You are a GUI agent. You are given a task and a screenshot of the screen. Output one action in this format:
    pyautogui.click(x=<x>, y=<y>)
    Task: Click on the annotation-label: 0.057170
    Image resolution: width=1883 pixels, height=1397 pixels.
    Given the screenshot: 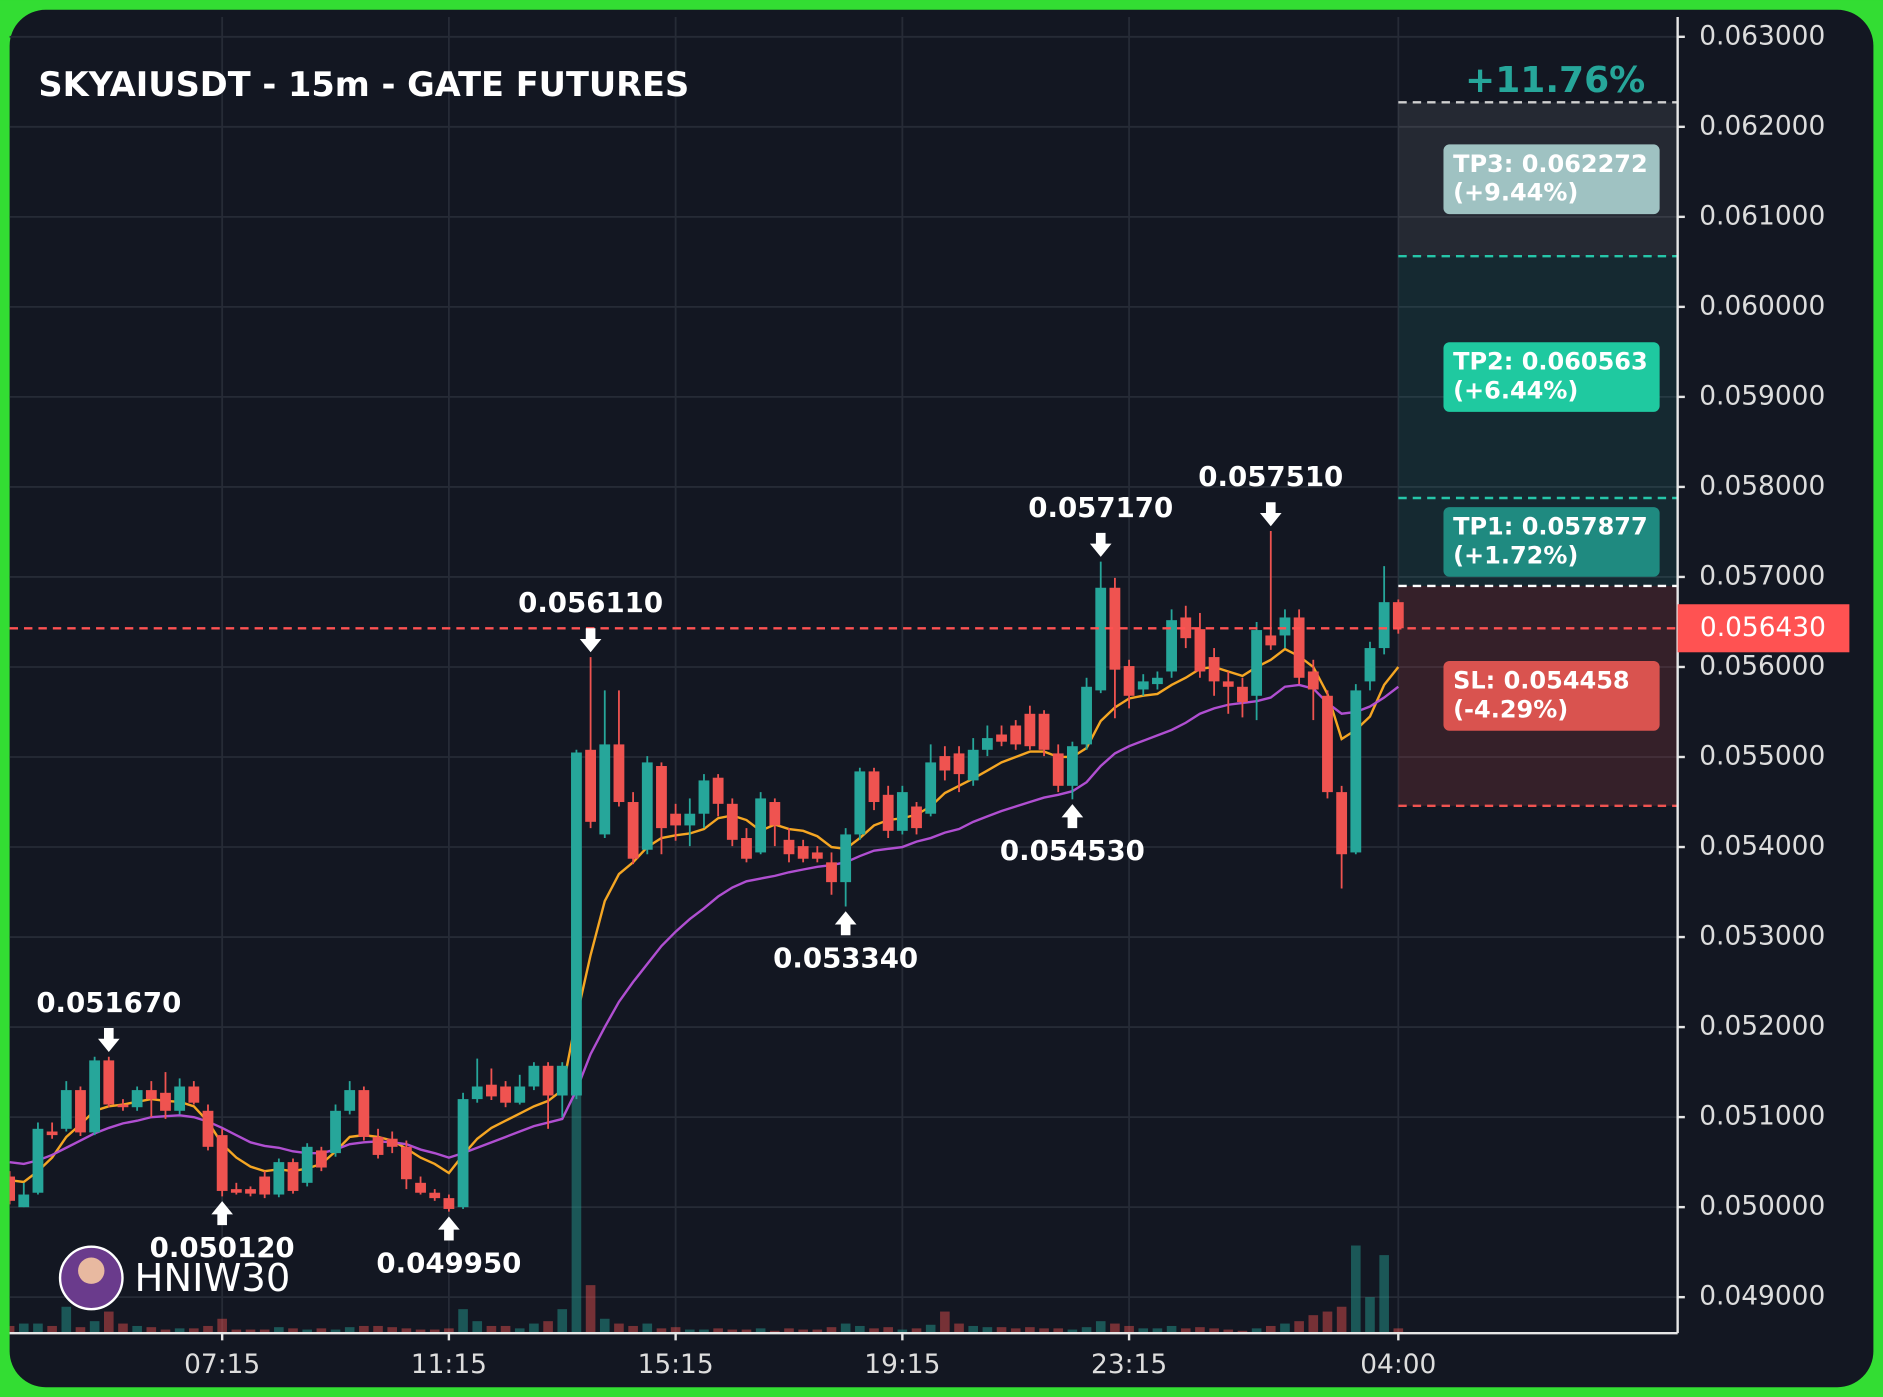 What is the action you would take?
    pyautogui.click(x=1100, y=507)
    